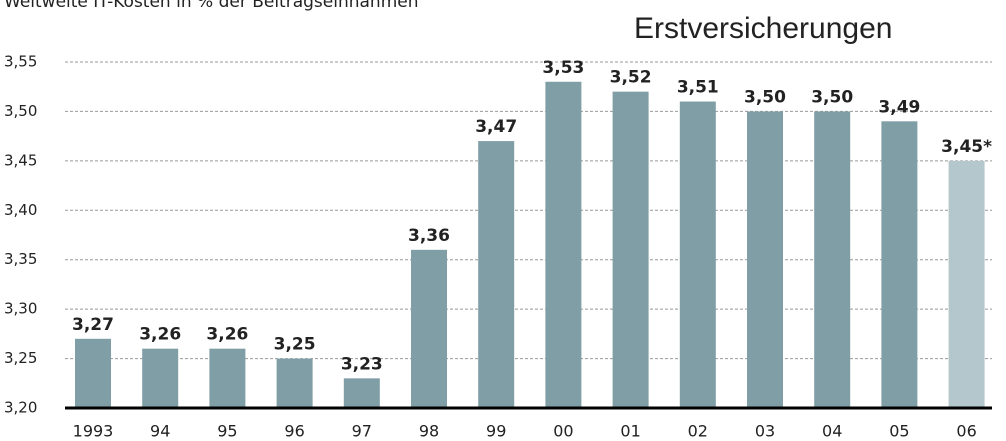  I want to click on value-label: 3,49, so click(899, 107).